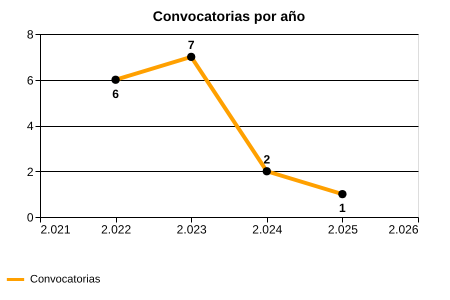  I want to click on y-tick-label: 0, so click(30, 217).